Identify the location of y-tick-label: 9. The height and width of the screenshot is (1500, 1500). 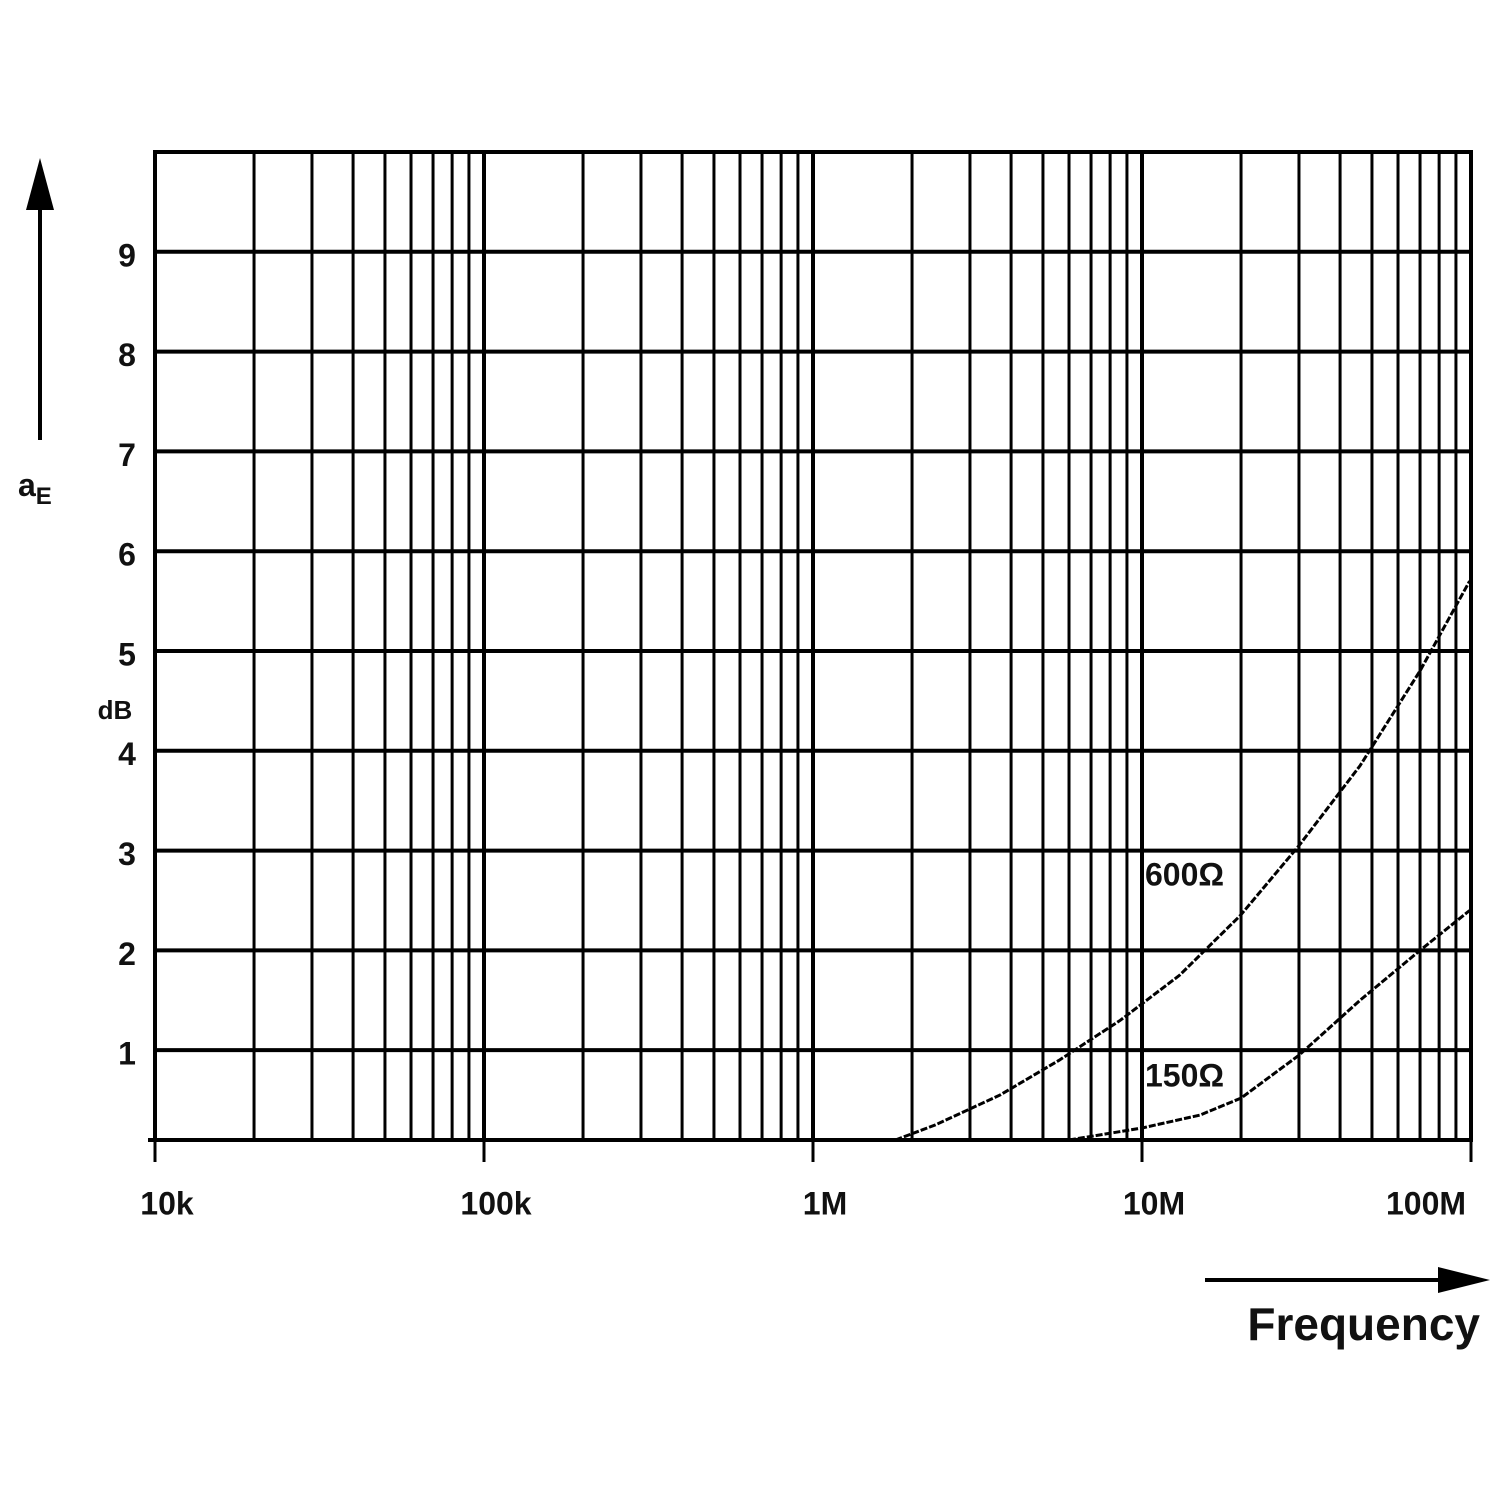
(127, 255).